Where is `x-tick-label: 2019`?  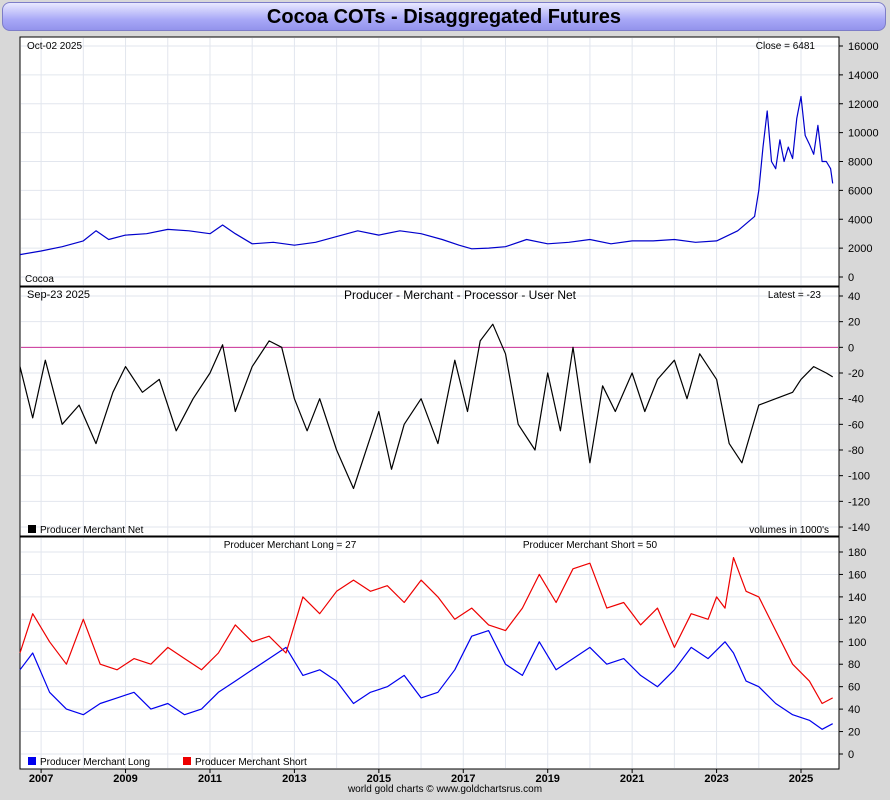 x-tick-label: 2019 is located at coordinates (547, 779).